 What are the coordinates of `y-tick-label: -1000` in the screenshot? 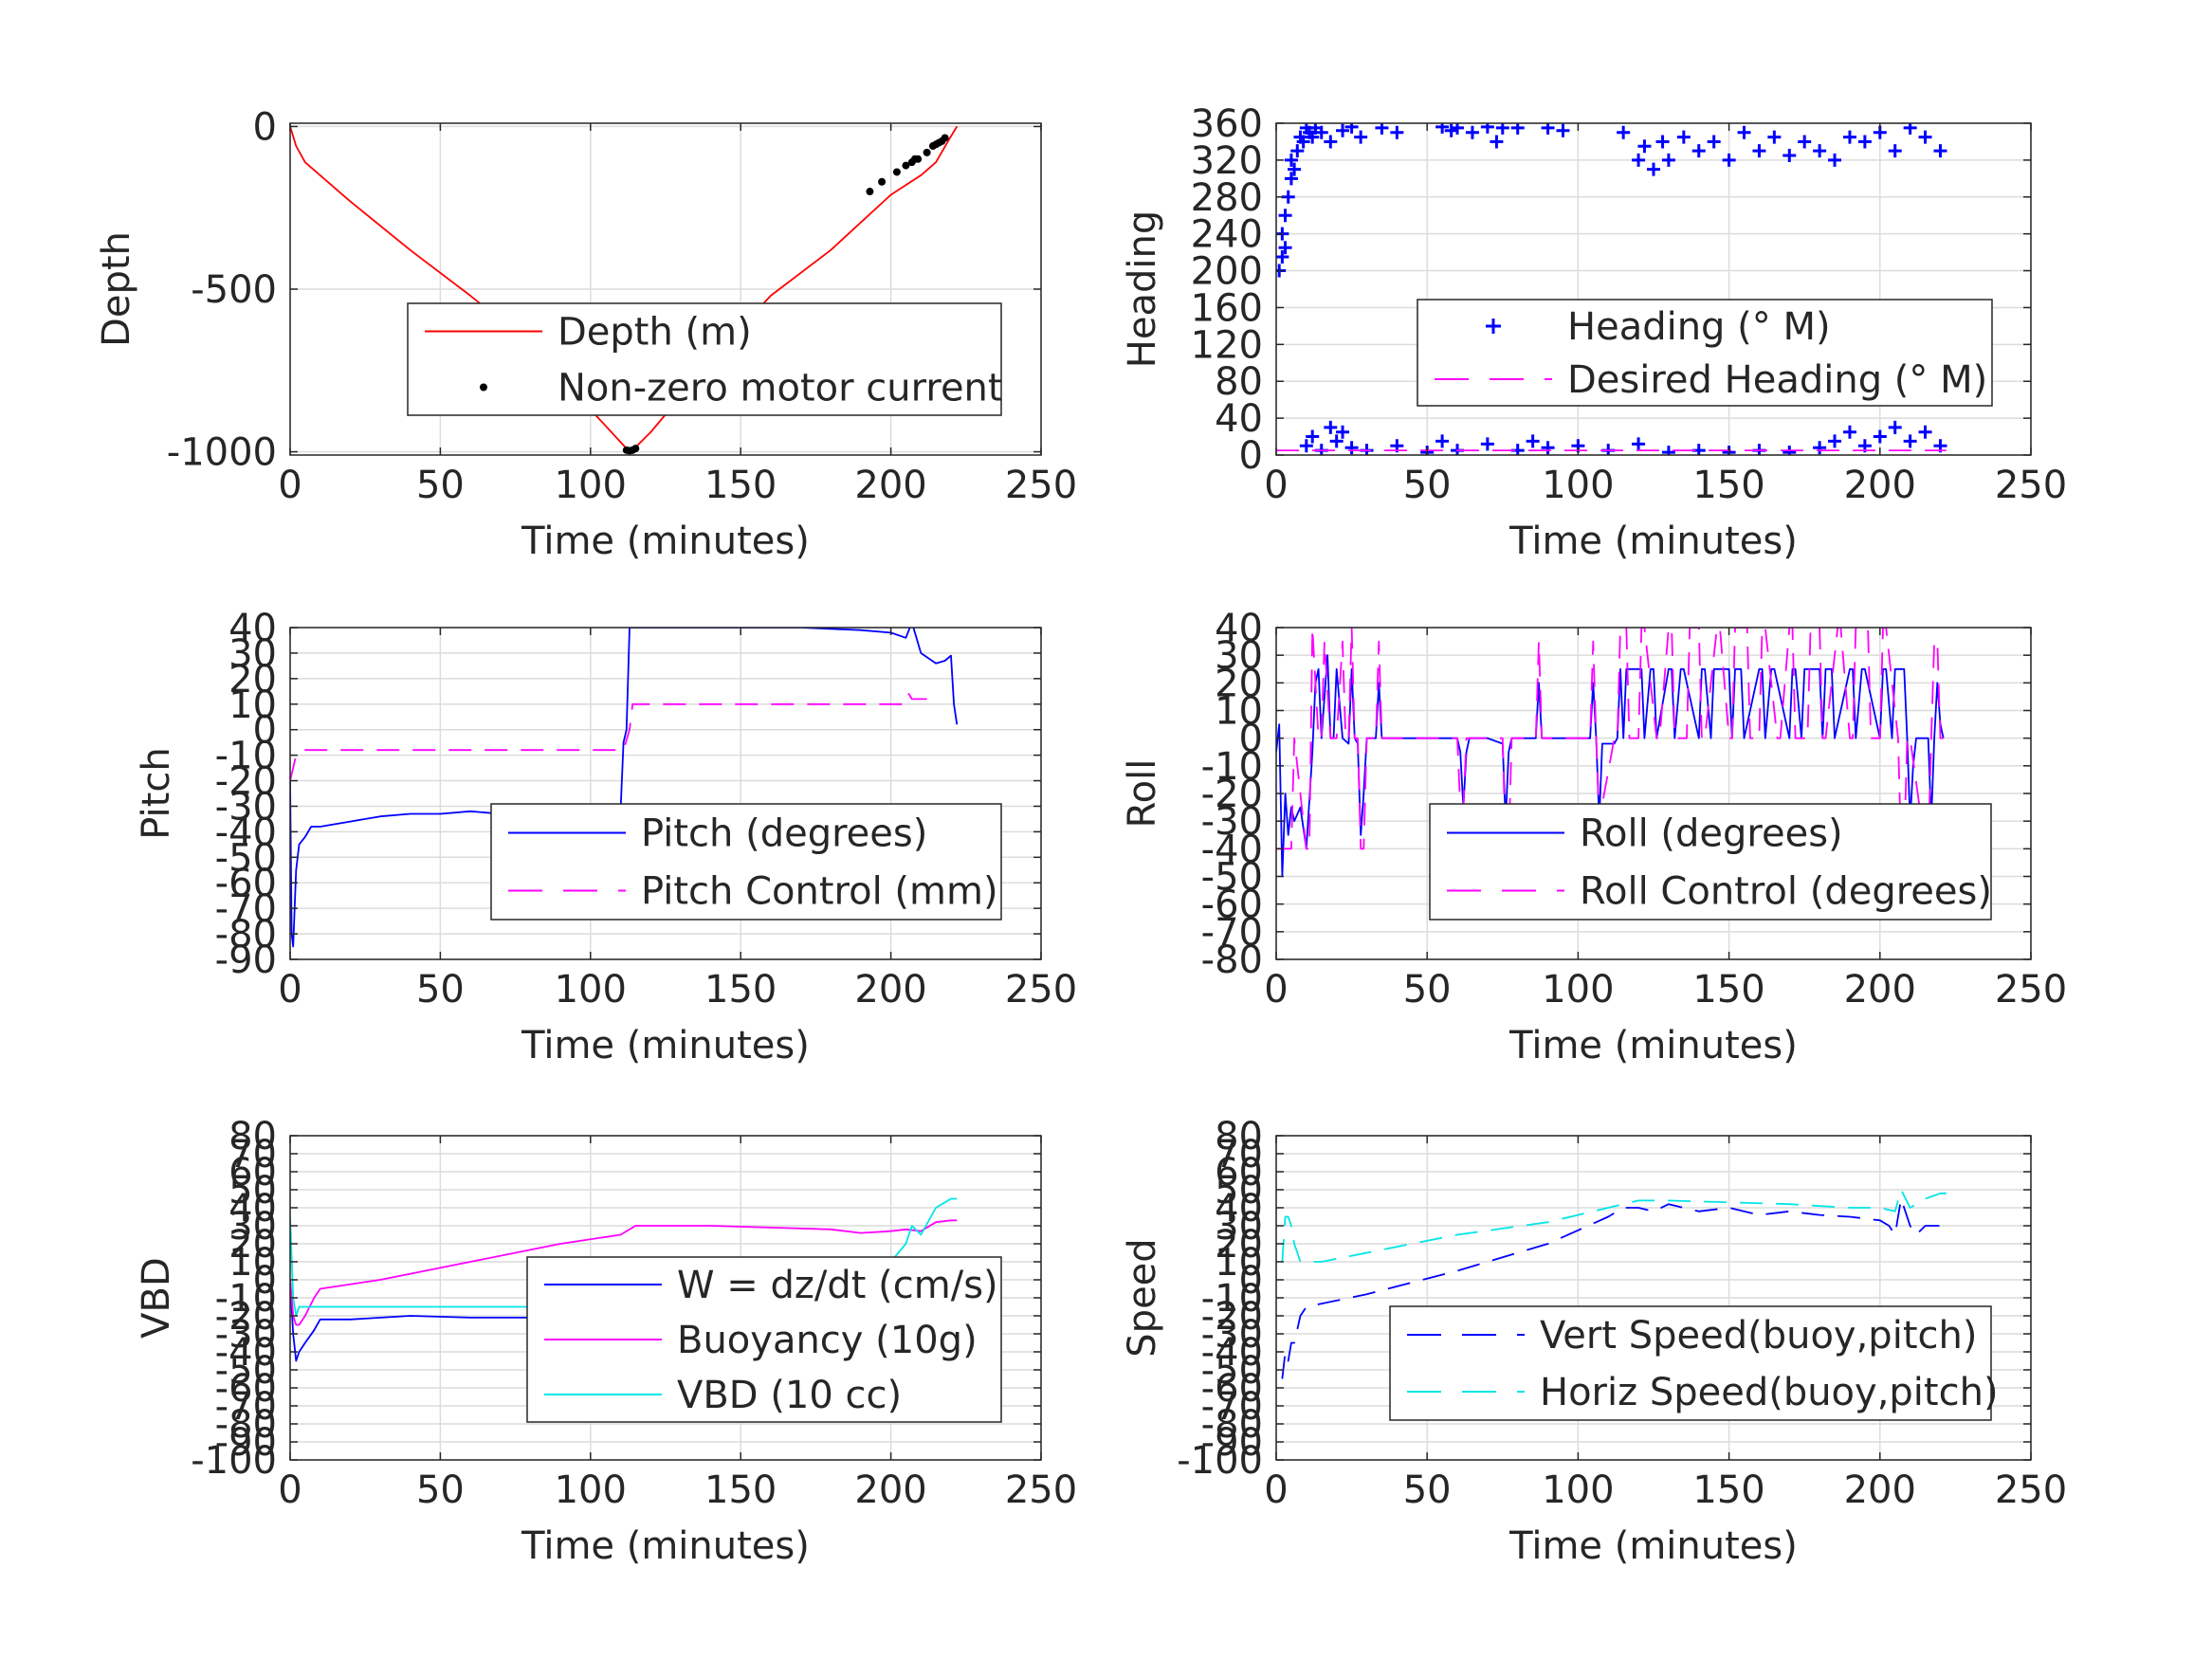 It's located at (222, 453).